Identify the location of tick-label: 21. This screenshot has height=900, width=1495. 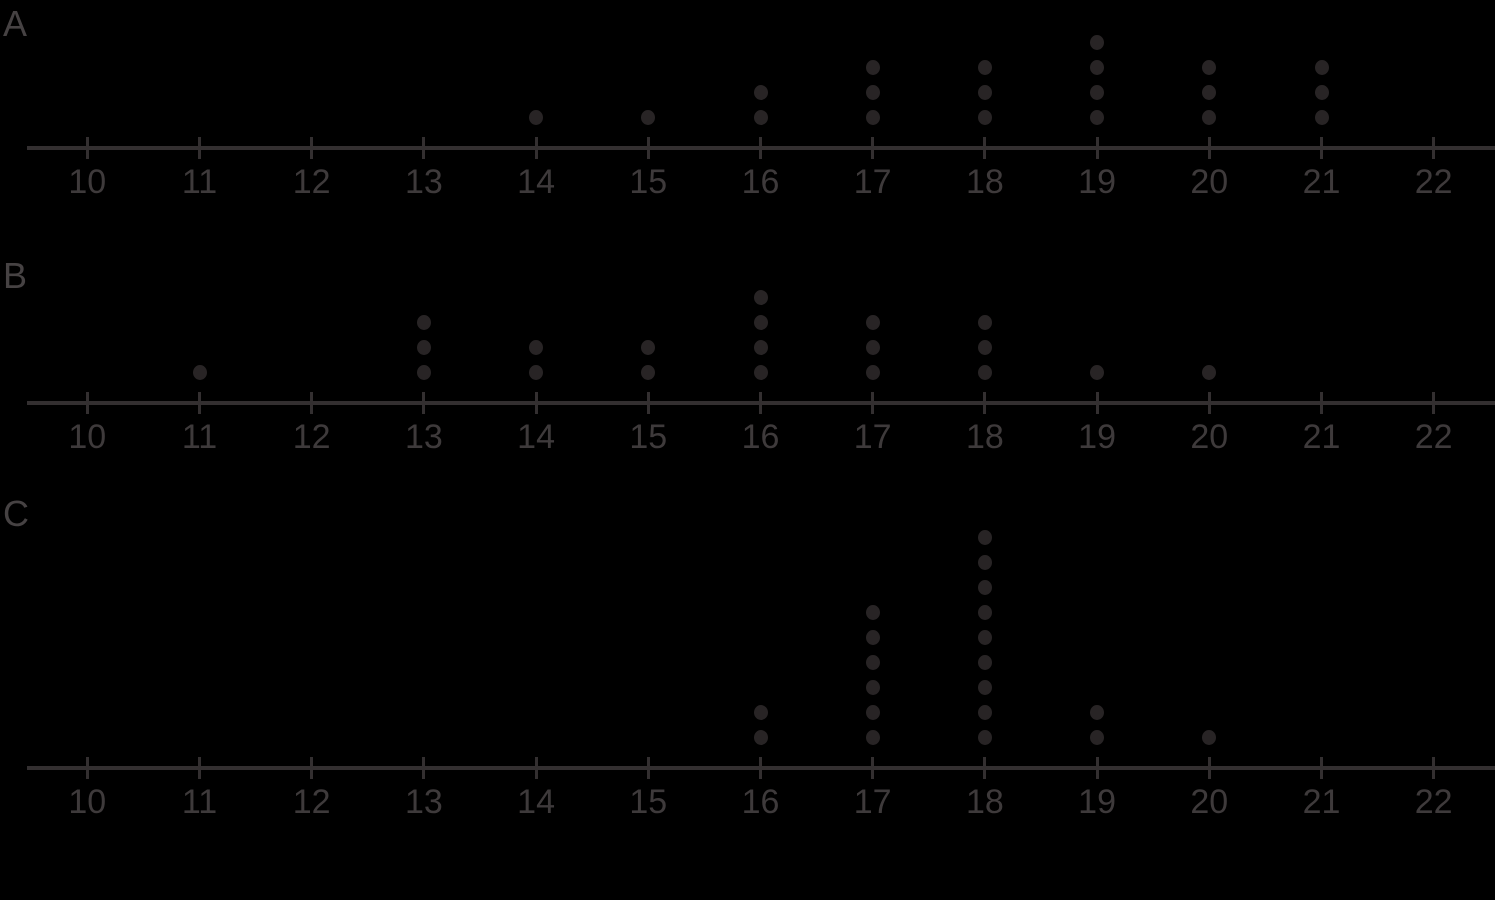
(1321, 182).